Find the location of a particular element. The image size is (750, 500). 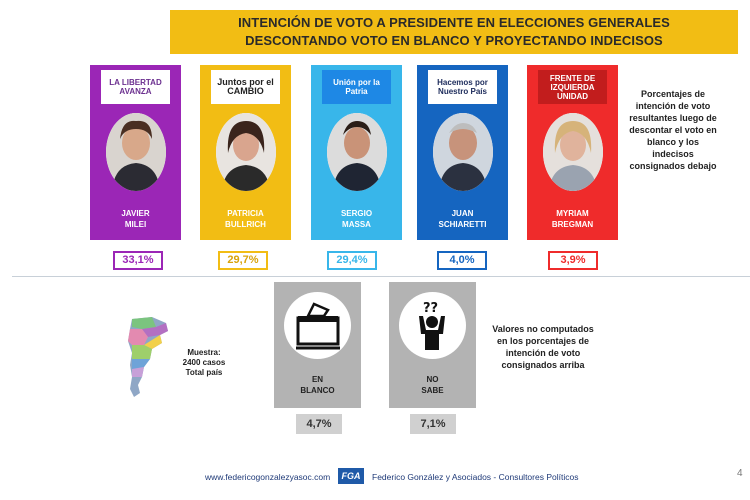

footer-url-link: www.federicogonzalezyasoc.com is located at coordinates (268, 477).